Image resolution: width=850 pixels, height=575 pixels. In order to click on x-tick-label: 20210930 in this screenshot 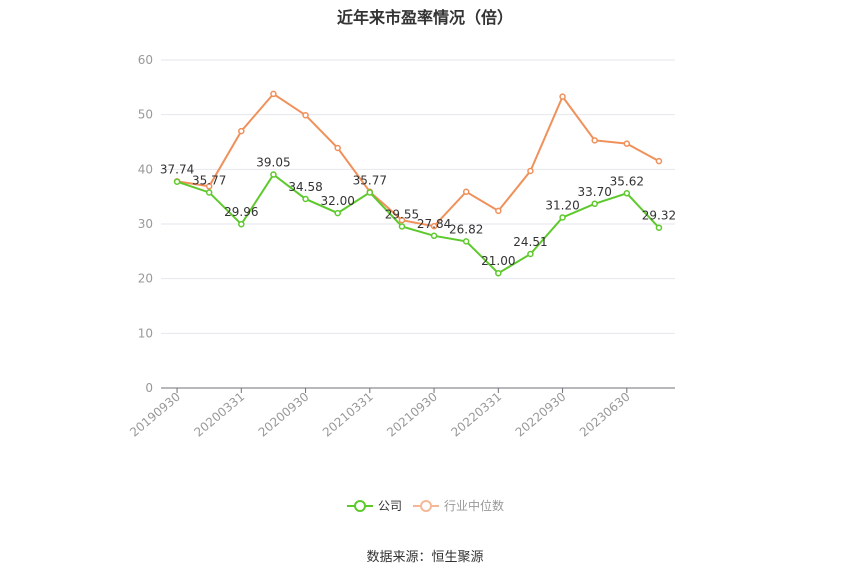, I will do `click(412, 415)`.